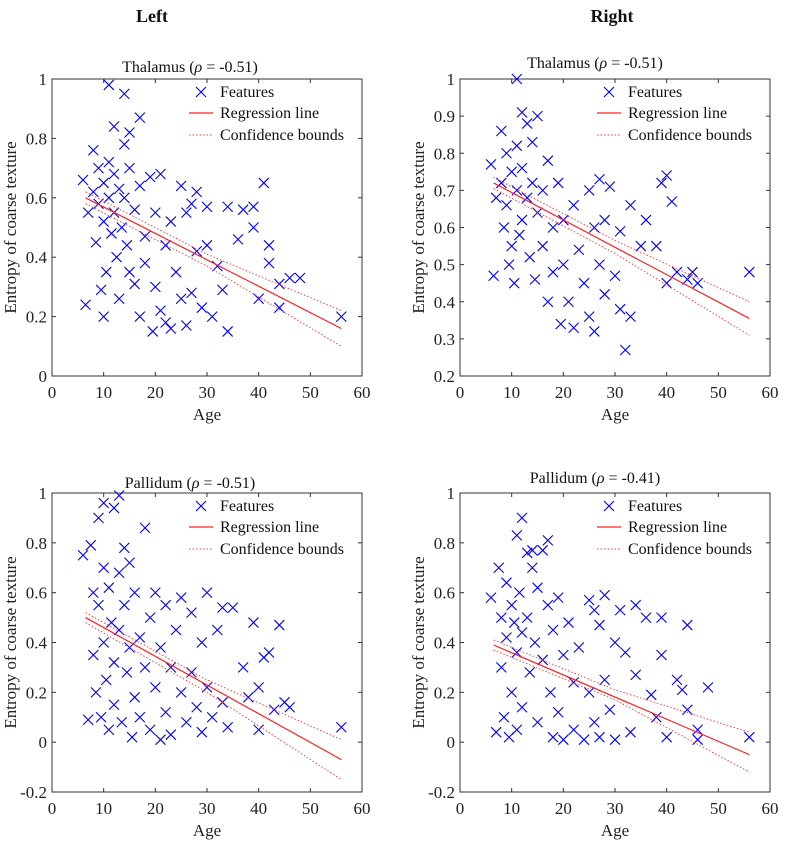 This screenshot has height=850, width=787. Describe the element at coordinates (595, 478) in the screenshot. I see `panel-title: Pallidum (ρ = -0.41)` at that location.